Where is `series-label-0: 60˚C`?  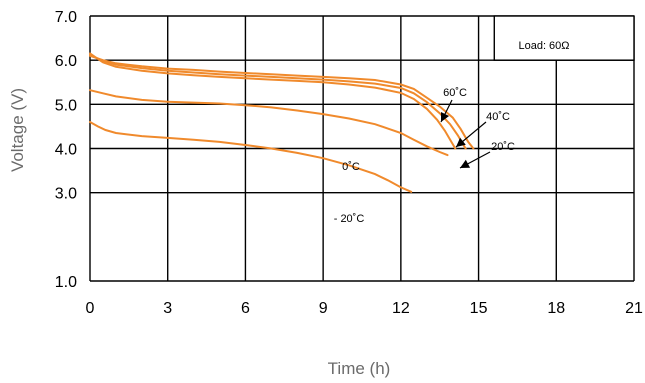 series-label-0: 60˚C is located at coordinates (455, 93).